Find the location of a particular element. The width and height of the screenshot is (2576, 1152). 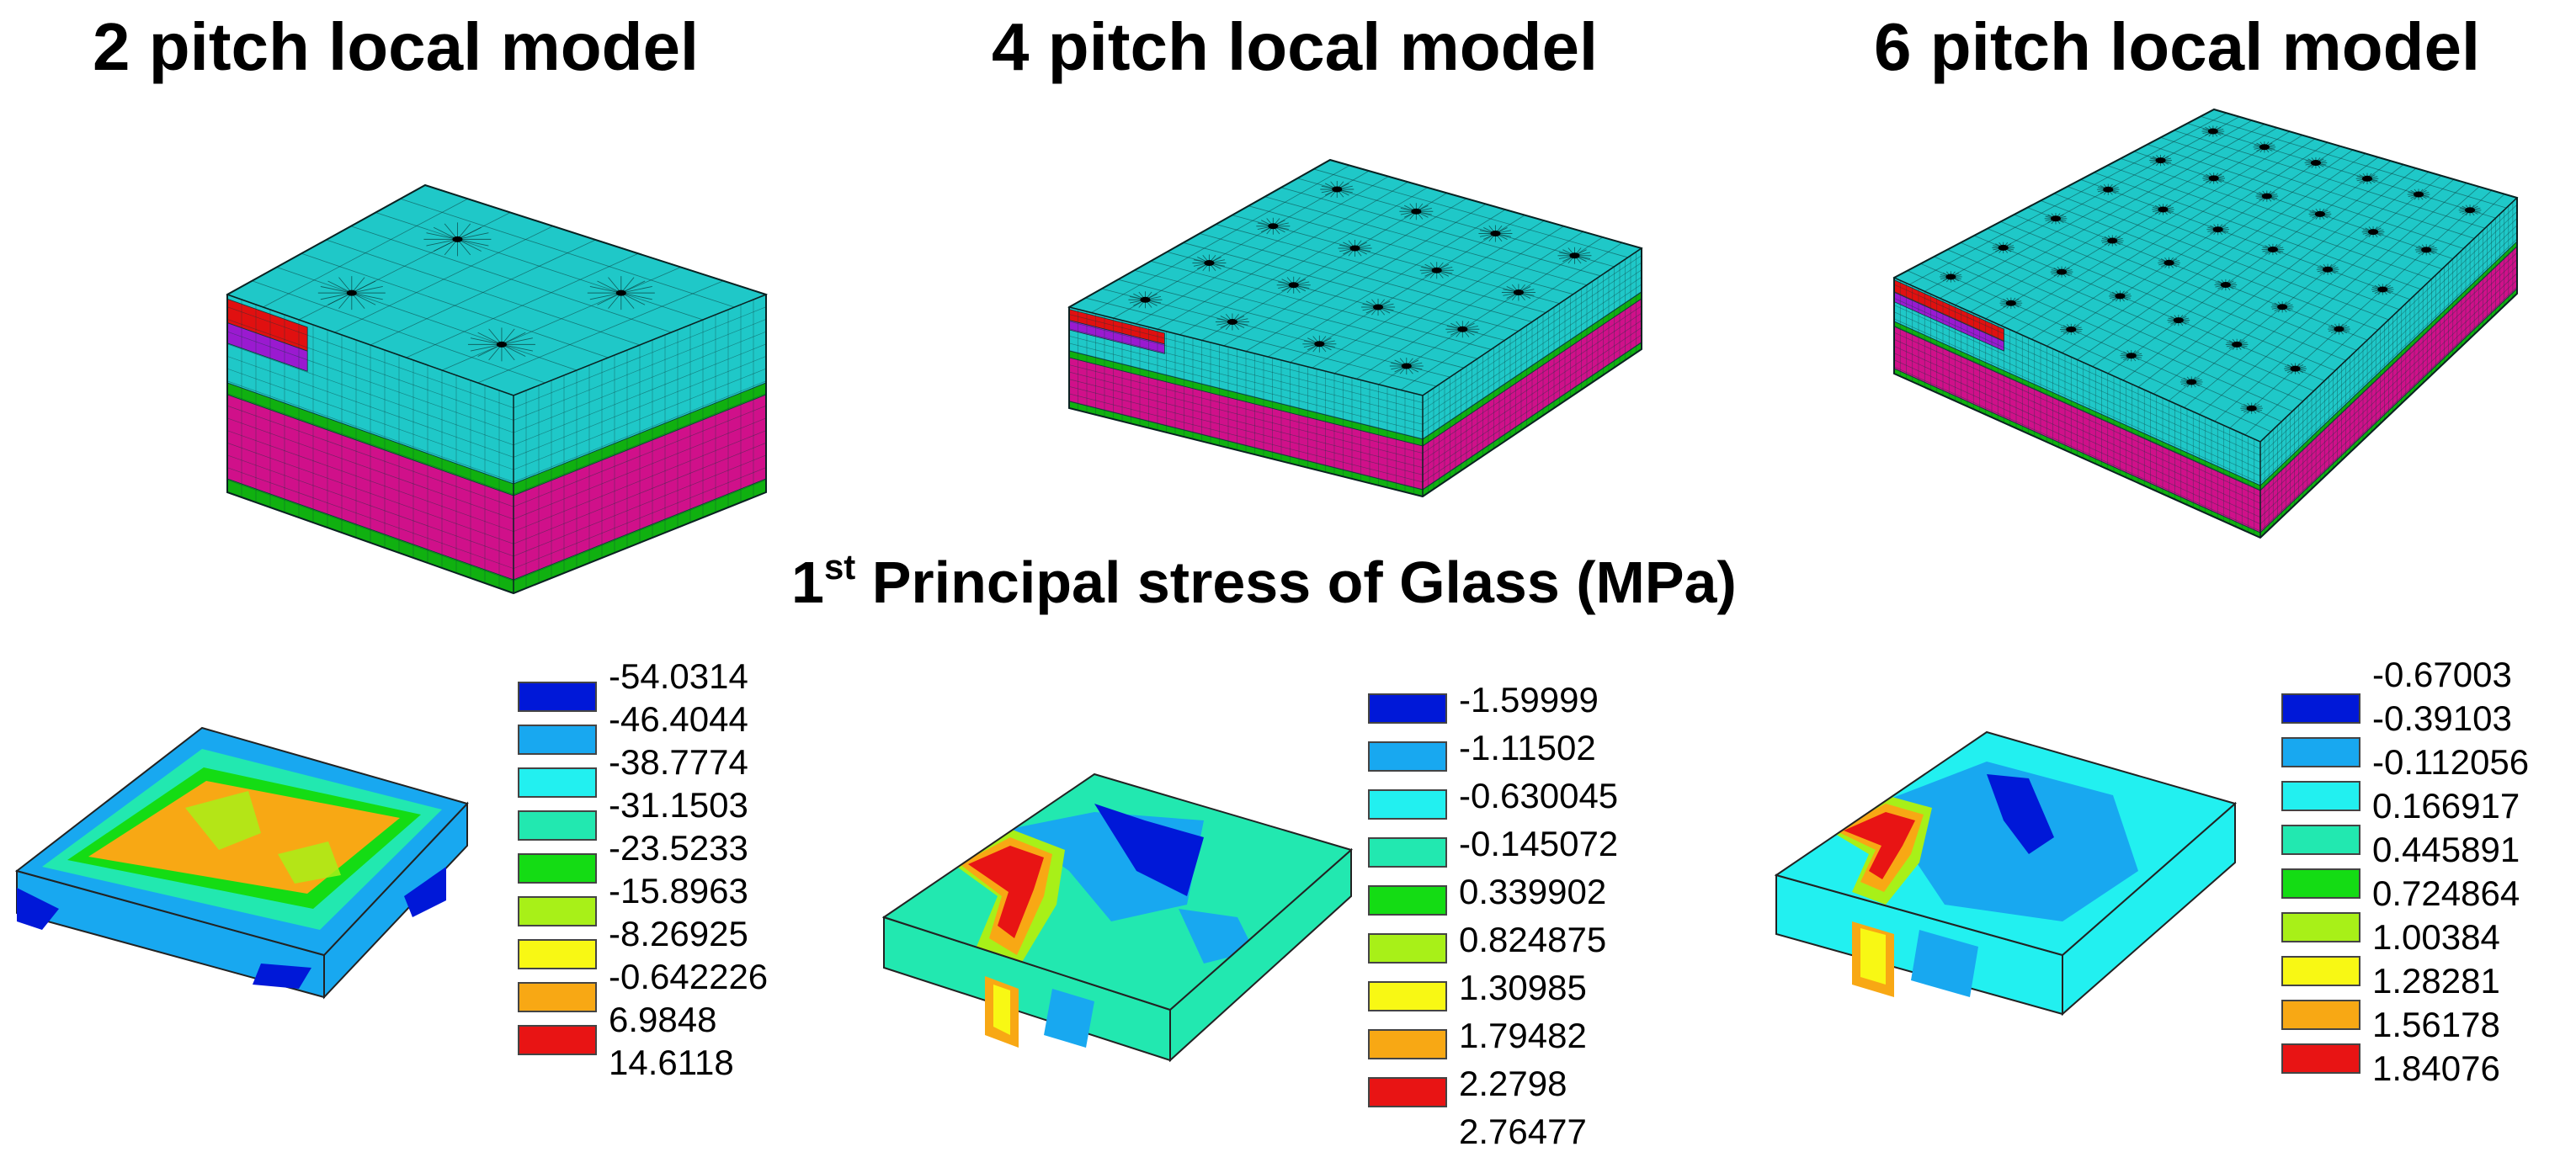

legend-value: 0.724864 is located at coordinates (2446, 893).